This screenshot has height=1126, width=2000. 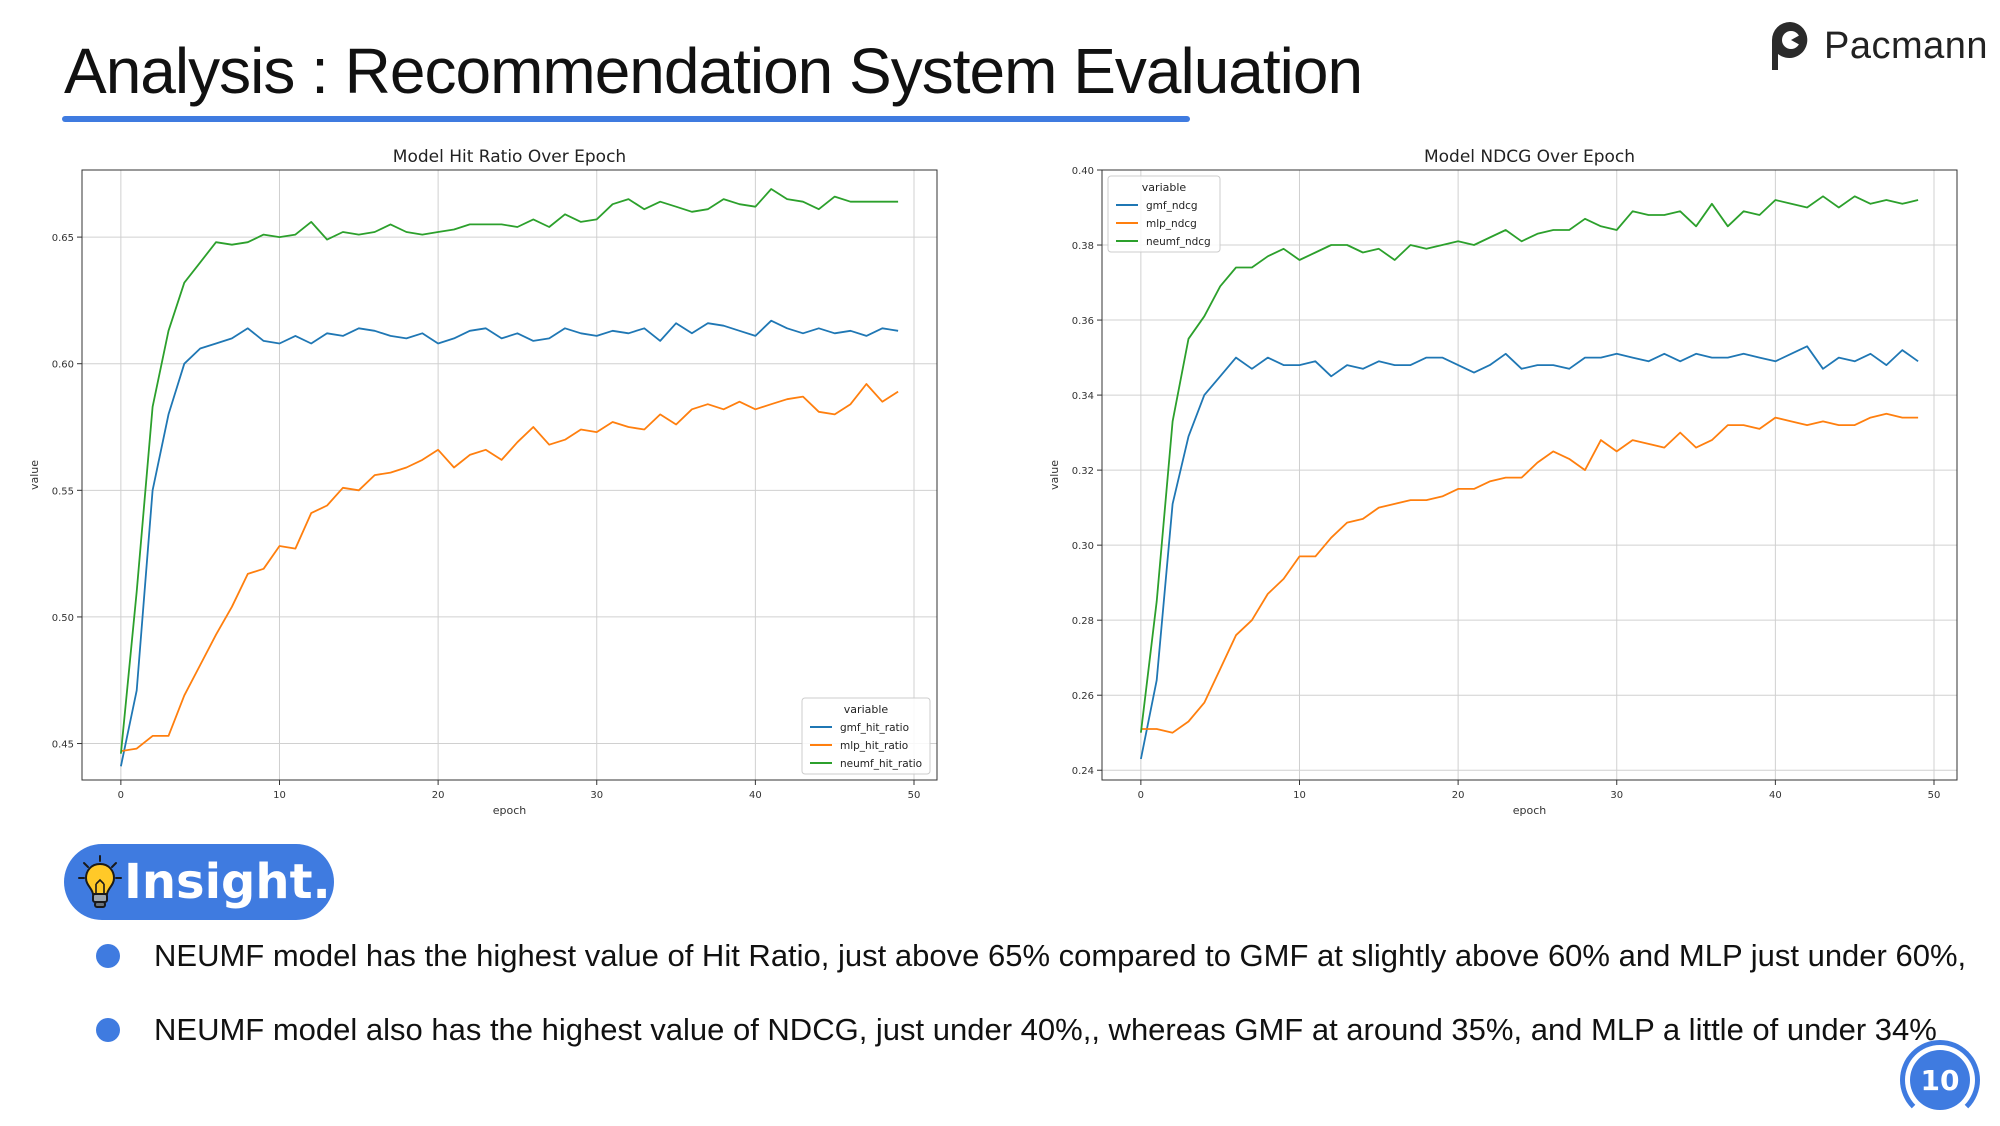 I want to click on y-tick-label: 0.65, so click(x=63, y=238).